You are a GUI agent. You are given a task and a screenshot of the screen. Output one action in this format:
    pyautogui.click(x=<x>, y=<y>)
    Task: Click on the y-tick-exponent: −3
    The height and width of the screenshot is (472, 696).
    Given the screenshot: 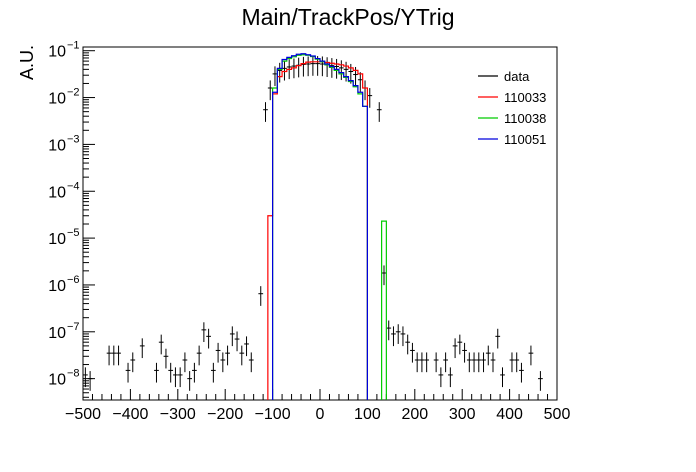 What is the action you would take?
    pyautogui.click(x=73, y=139)
    